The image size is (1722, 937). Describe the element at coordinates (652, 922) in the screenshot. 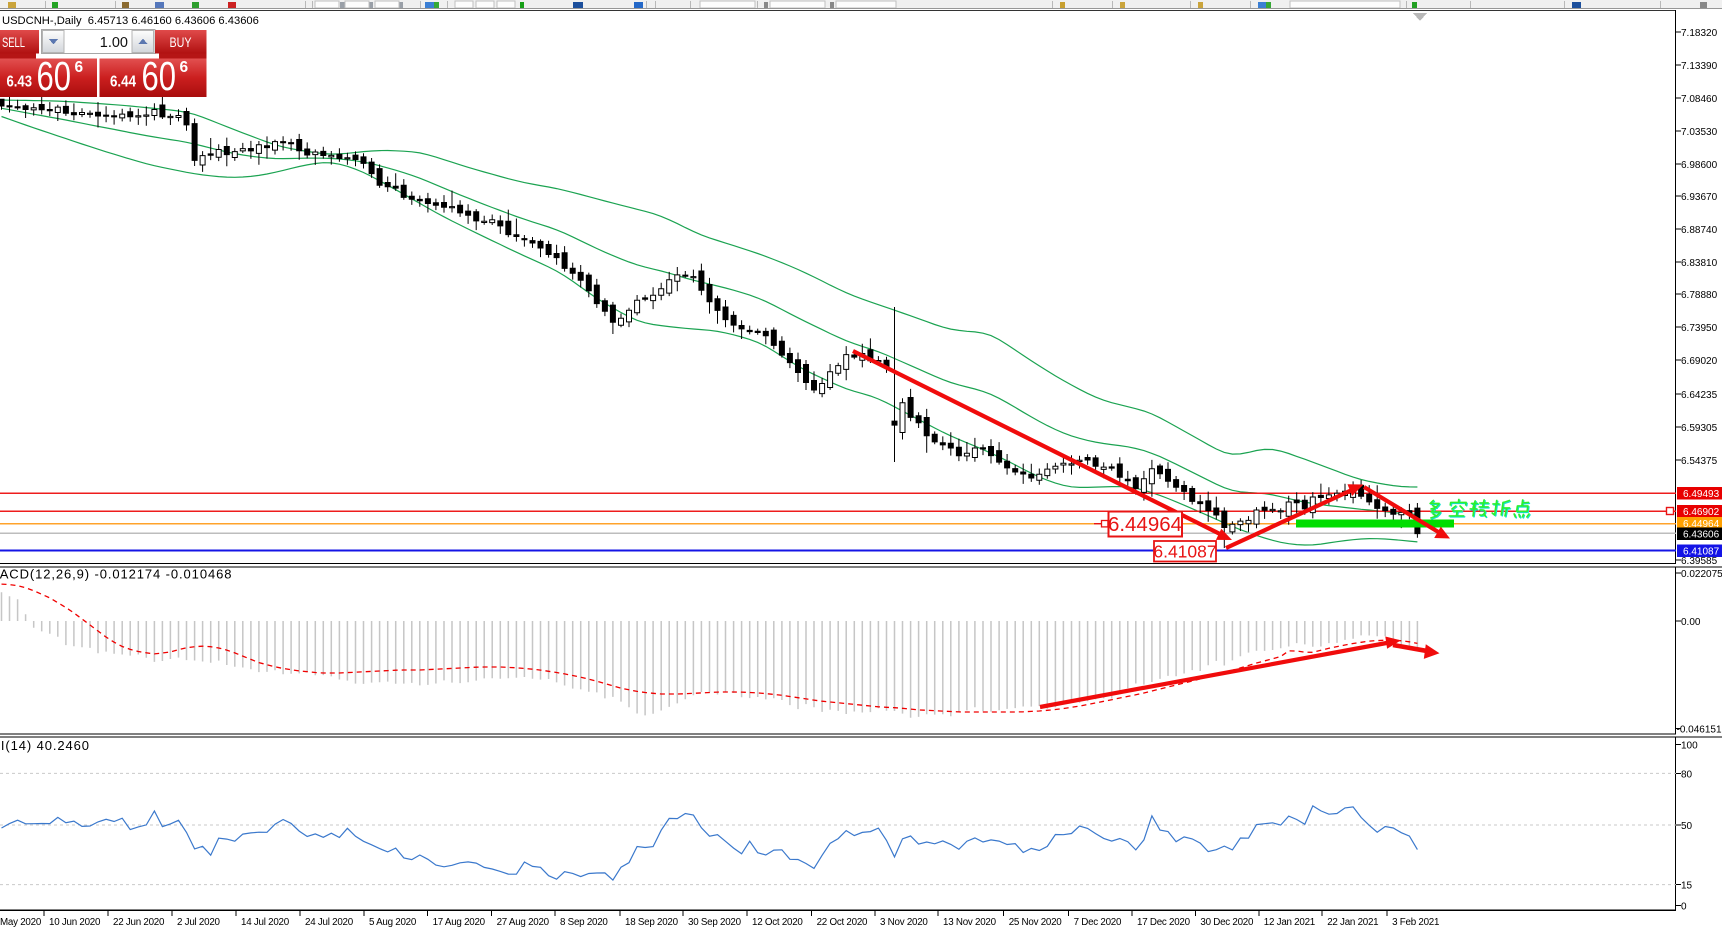

I see `svg-text: 18 Sep 2020` at that location.